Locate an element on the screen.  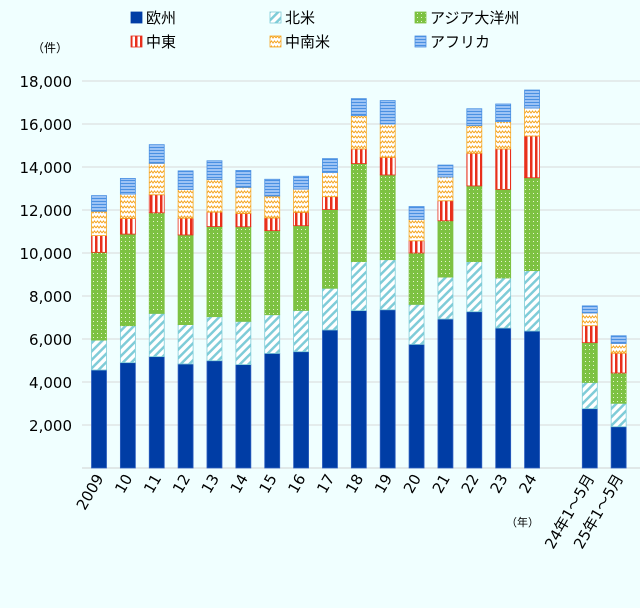
y-tick-label: 10,000 is located at coordinates (46, 254).